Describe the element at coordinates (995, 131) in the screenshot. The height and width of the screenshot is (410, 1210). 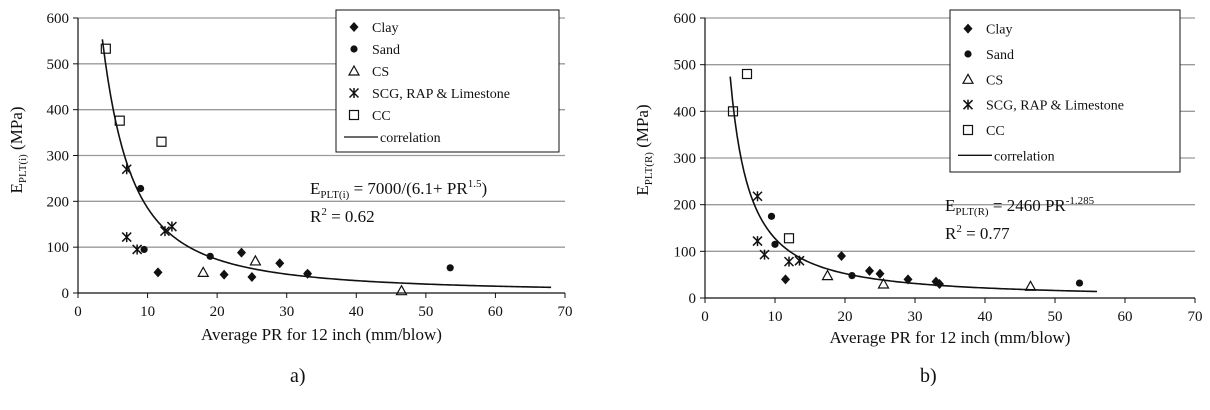
I see `legend-entry: CC` at that location.